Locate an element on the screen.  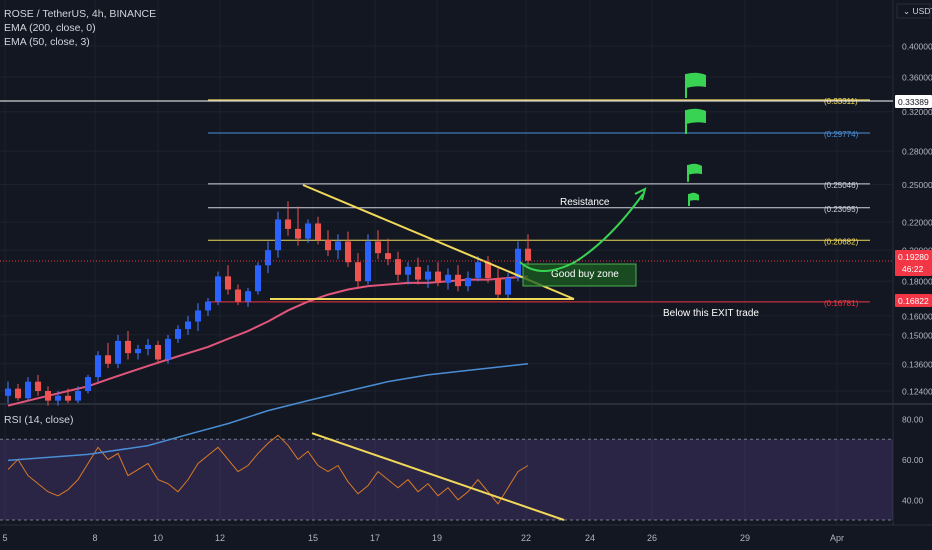
price-tick-label: 0.32000 is located at coordinates (917, 112).